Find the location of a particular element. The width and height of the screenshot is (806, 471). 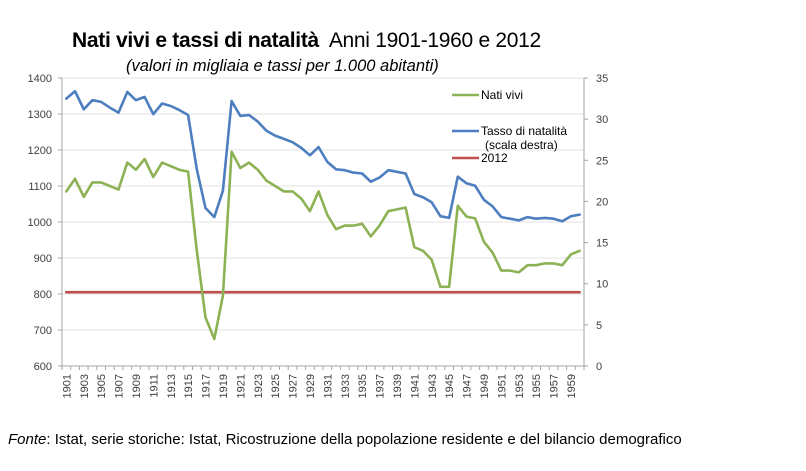

x-tick-label: 1921 is located at coordinates (241, 386).